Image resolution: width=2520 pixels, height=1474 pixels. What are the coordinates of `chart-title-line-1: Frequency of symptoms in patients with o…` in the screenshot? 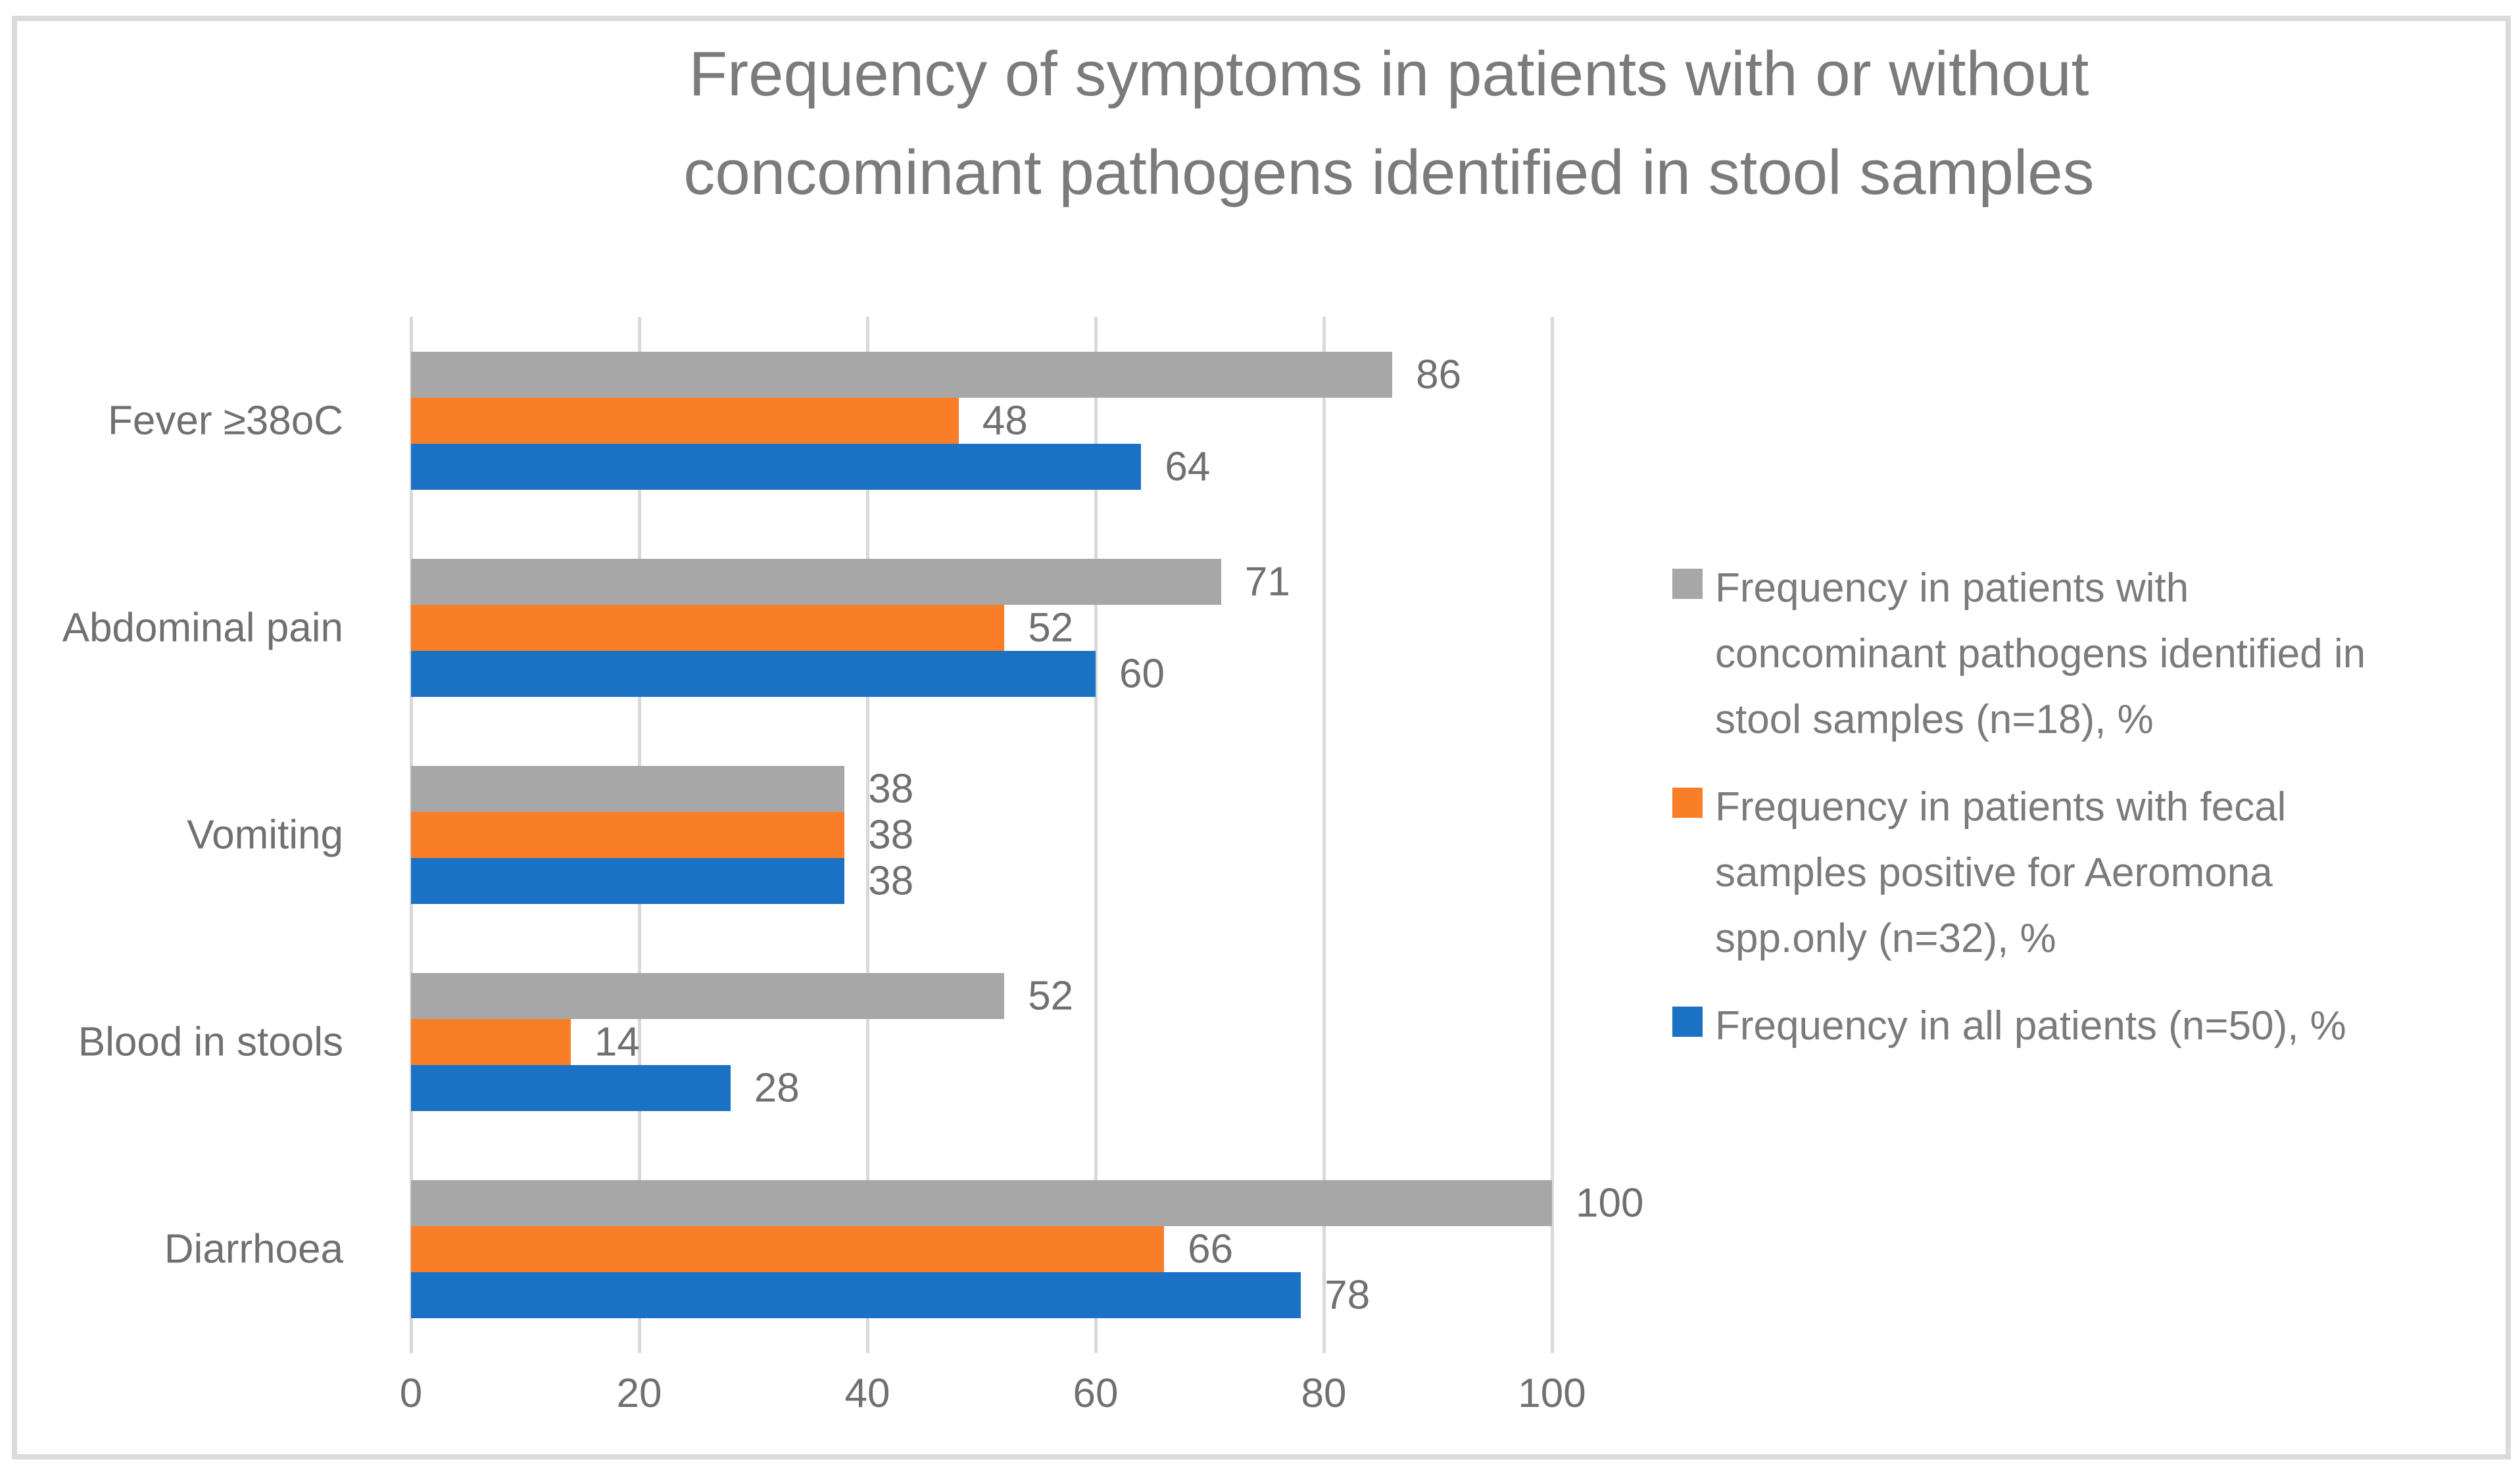 It's located at (1389, 74).